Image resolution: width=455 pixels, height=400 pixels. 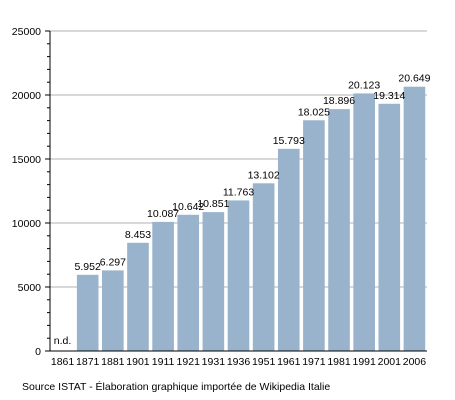 I want to click on y-tick-label: 5000, so click(x=30, y=288).